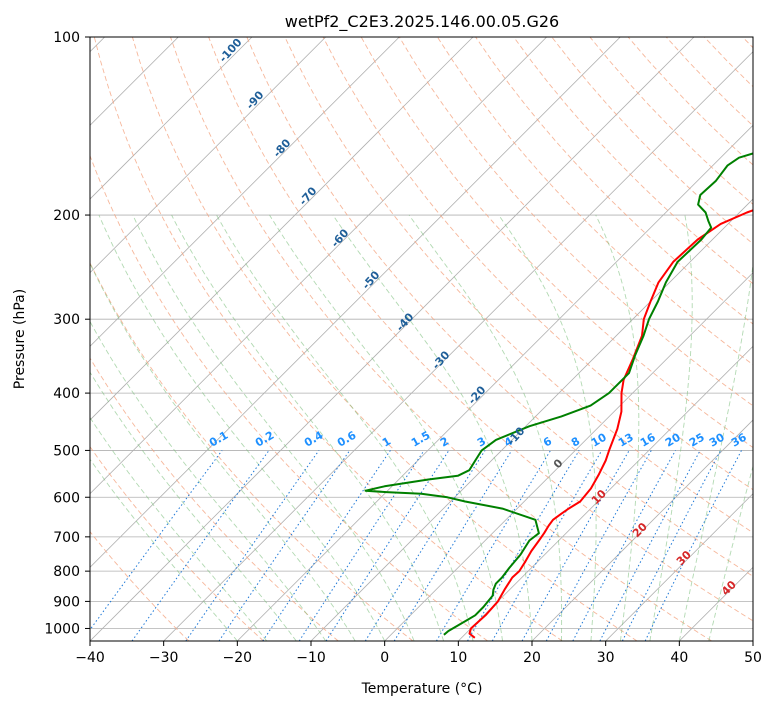 The width and height of the screenshot is (775, 708). Describe the element at coordinates (66, 451) in the screenshot. I see `y-tick-label: 500` at that location.